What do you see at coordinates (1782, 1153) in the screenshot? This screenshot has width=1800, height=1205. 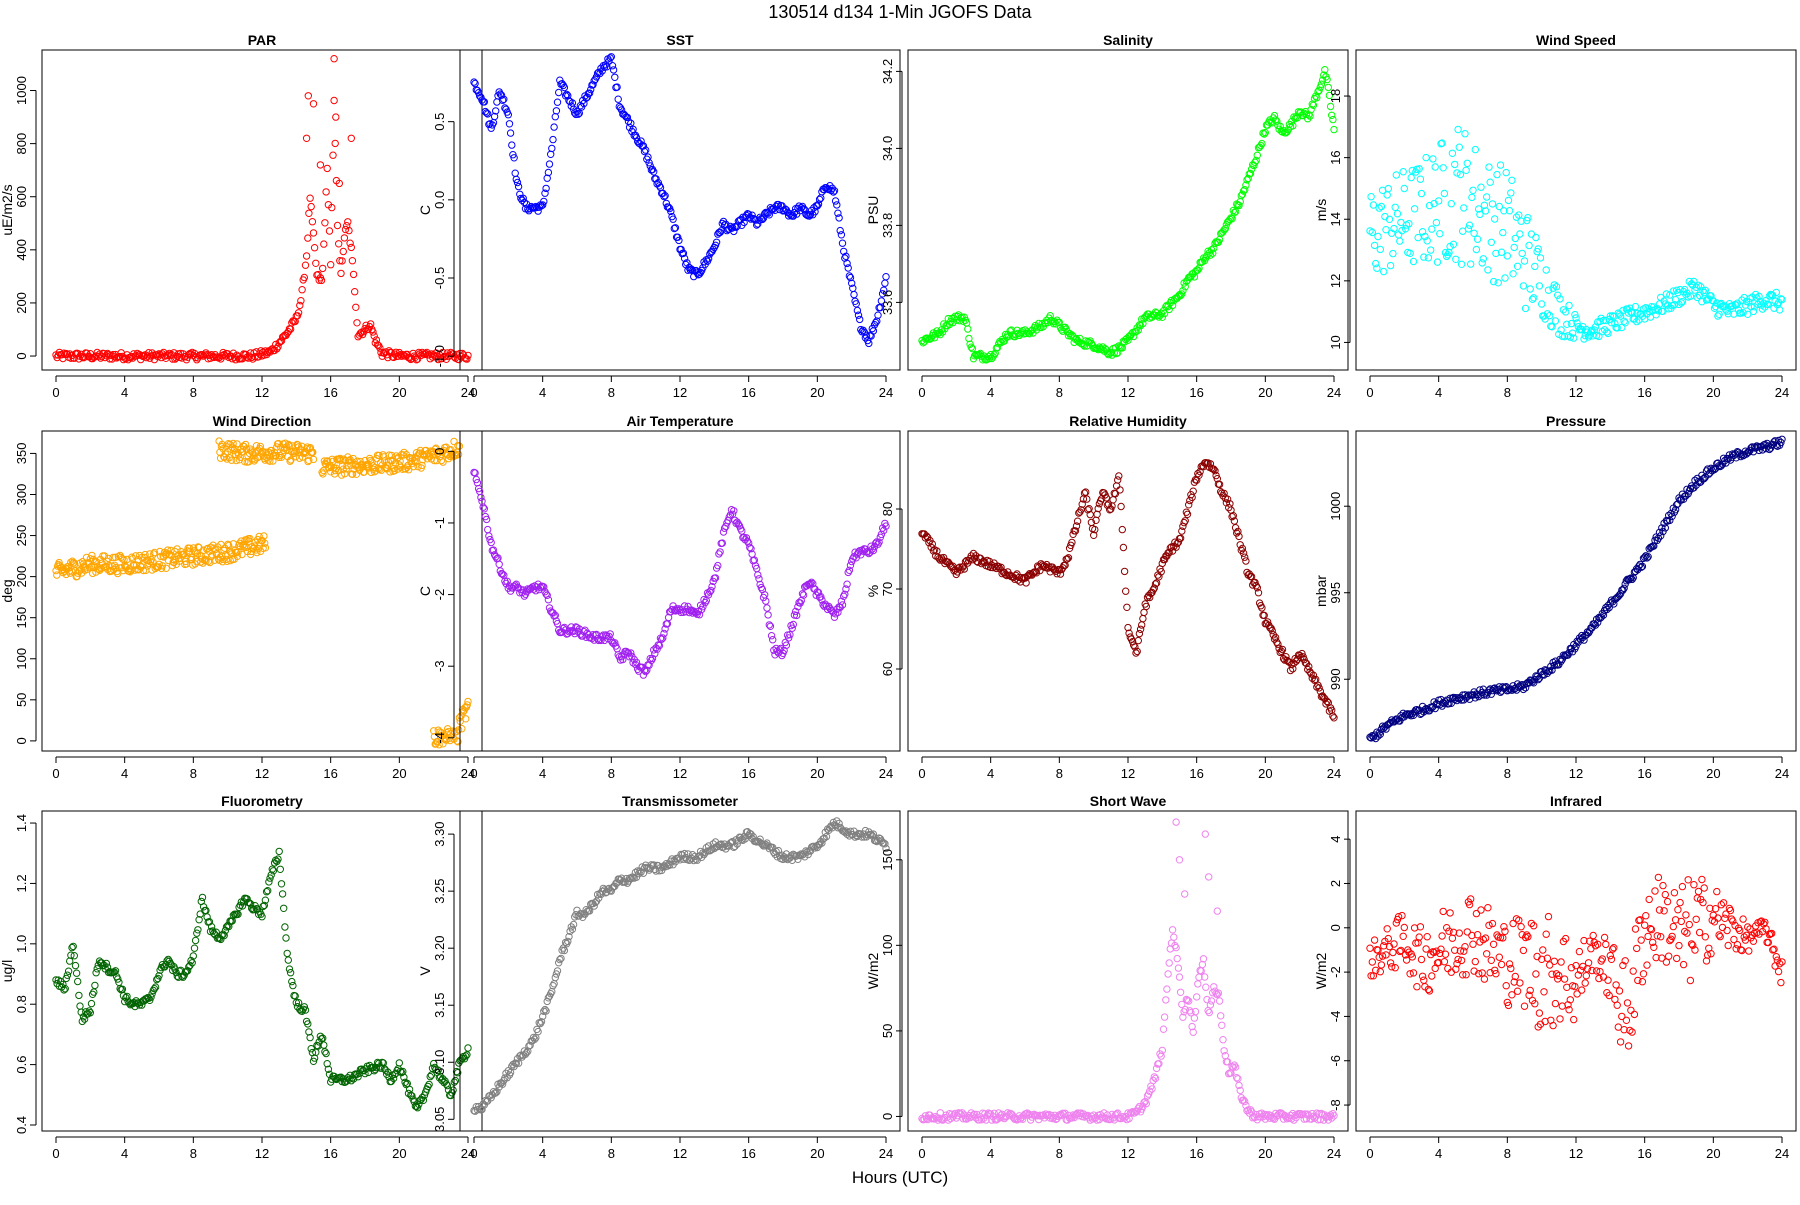 I see `x-tick-label: 24` at bounding box center [1782, 1153].